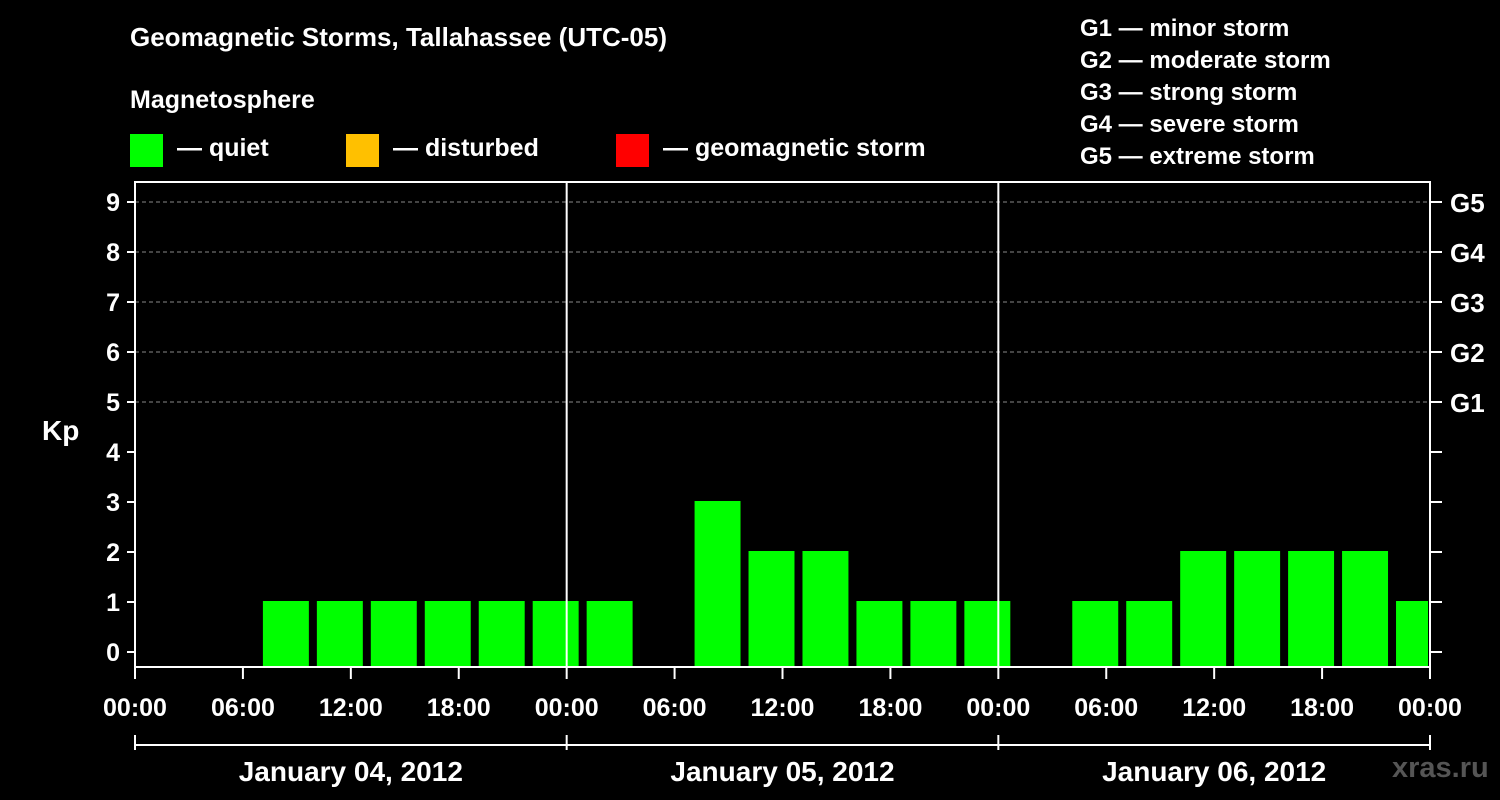 The width and height of the screenshot is (1500, 800). I want to click on chart-subtitle: Magnetosphere, so click(222, 100).